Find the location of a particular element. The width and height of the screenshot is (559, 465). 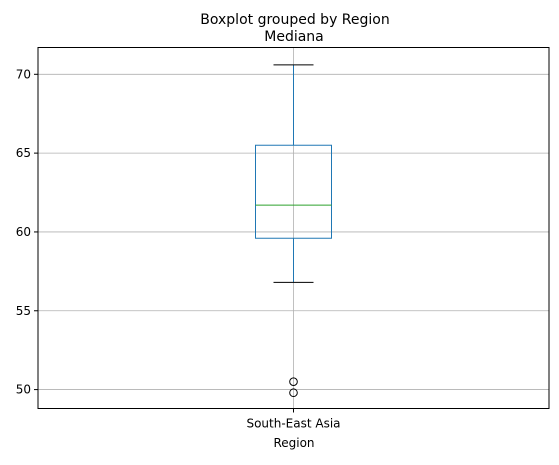

y-tick-label: 50 is located at coordinates (23, 390).